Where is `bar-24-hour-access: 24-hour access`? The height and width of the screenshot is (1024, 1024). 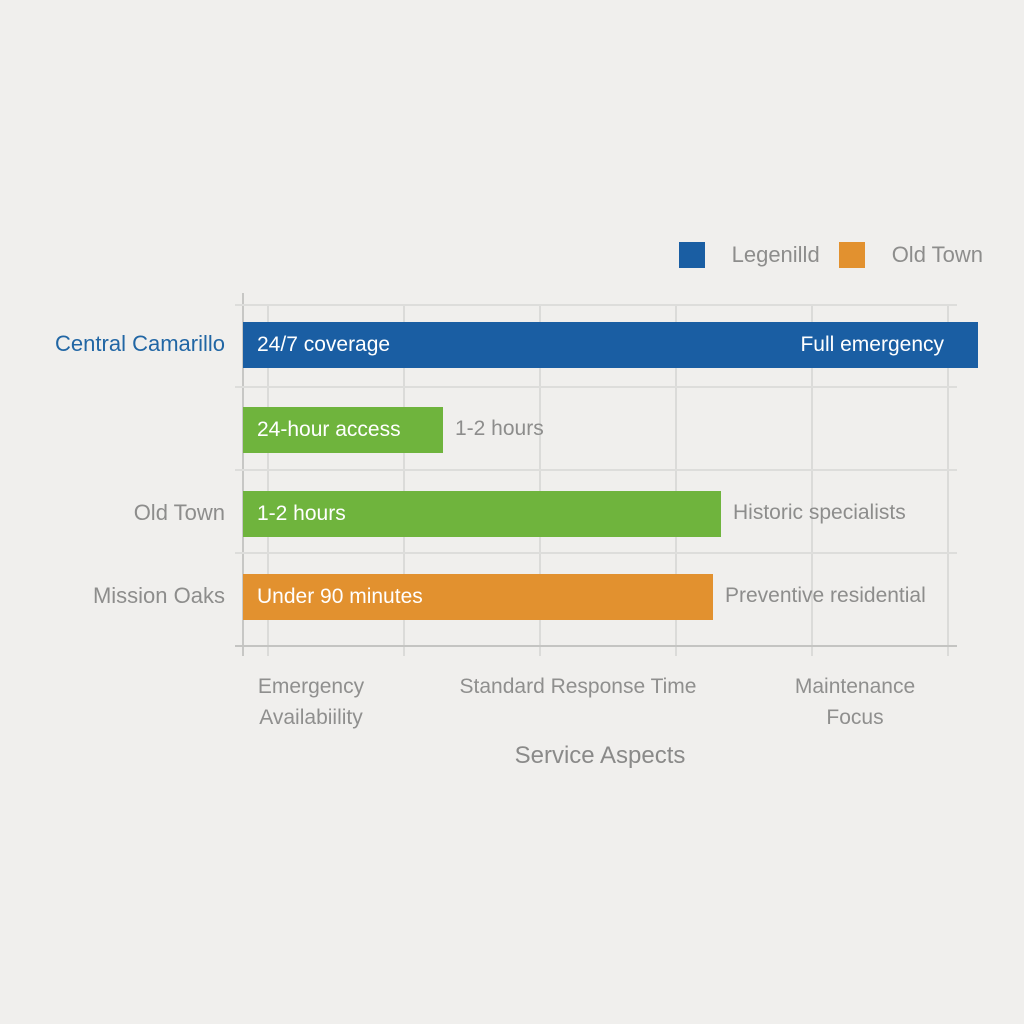 bar-24-hour-access: 24-hour access is located at coordinates (343, 430).